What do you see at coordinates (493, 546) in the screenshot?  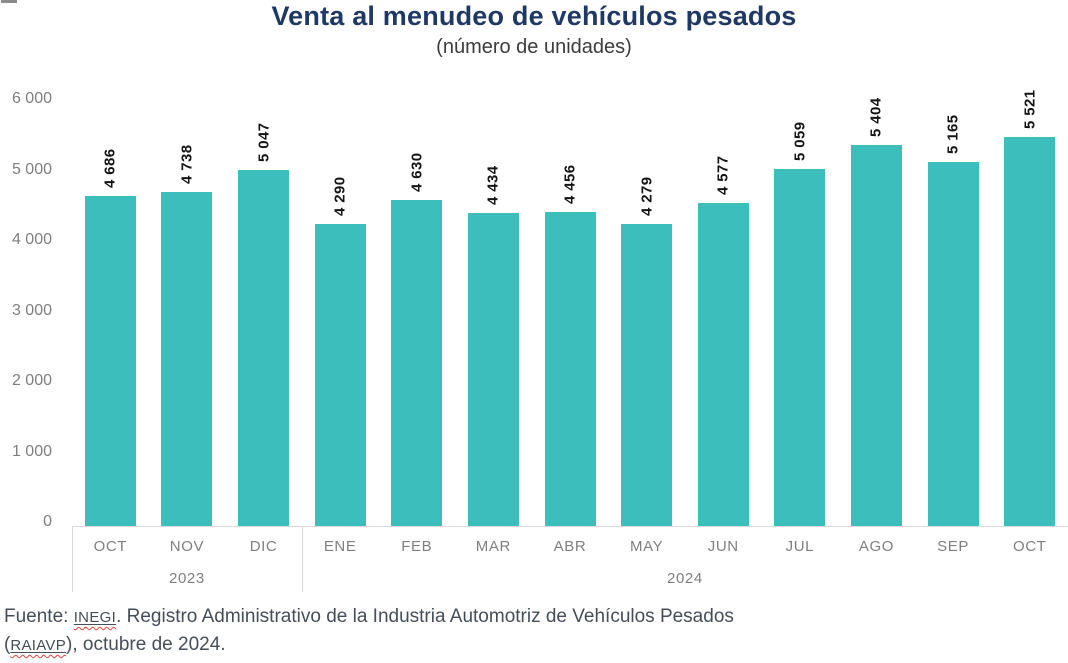 I see `x-axis-month-label: MAR` at bounding box center [493, 546].